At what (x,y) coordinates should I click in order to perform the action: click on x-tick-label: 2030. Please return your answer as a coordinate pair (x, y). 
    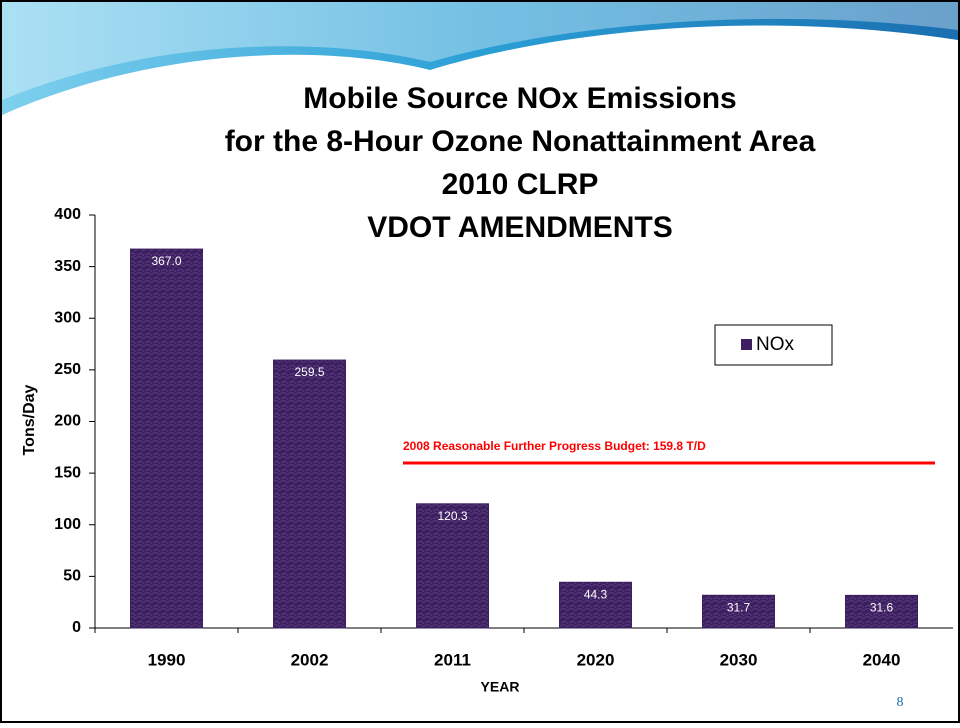
    Looking at the image, I should click on (739, 659).